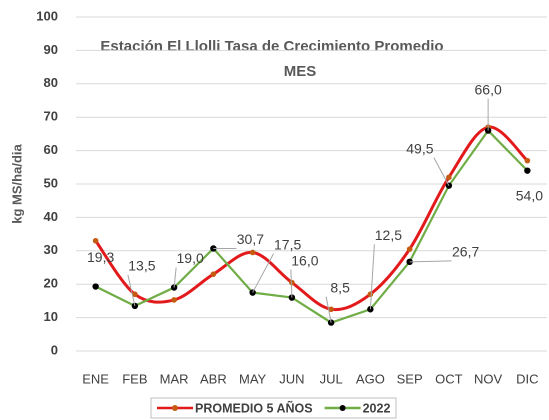 The height and width of the screenshot is (420, 549). I want to click on data-label: 19,0, so click(190, 258).